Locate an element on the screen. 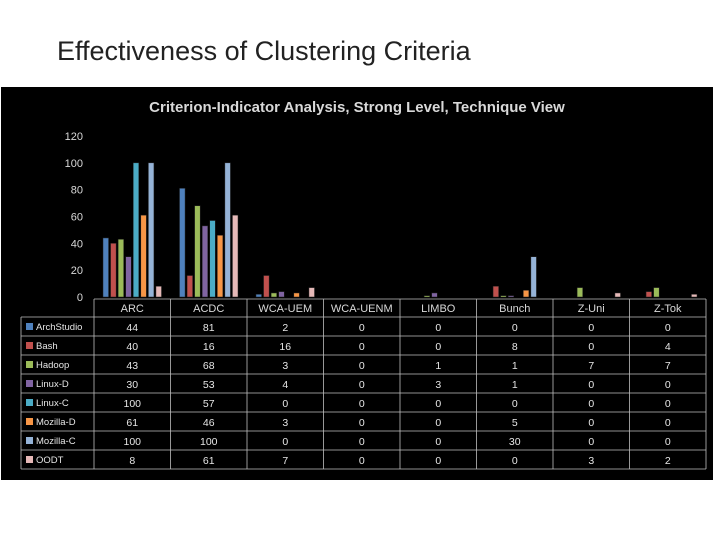  legend-series-name: Hadoop is located at coordinates (52, 365).